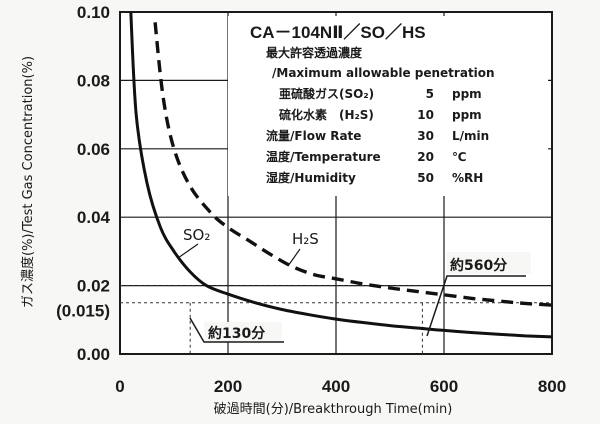 The height and width of the screenshot is (424, 600). I want to click on info-row-label: 流量/Flow Rate, so click(313, 135).